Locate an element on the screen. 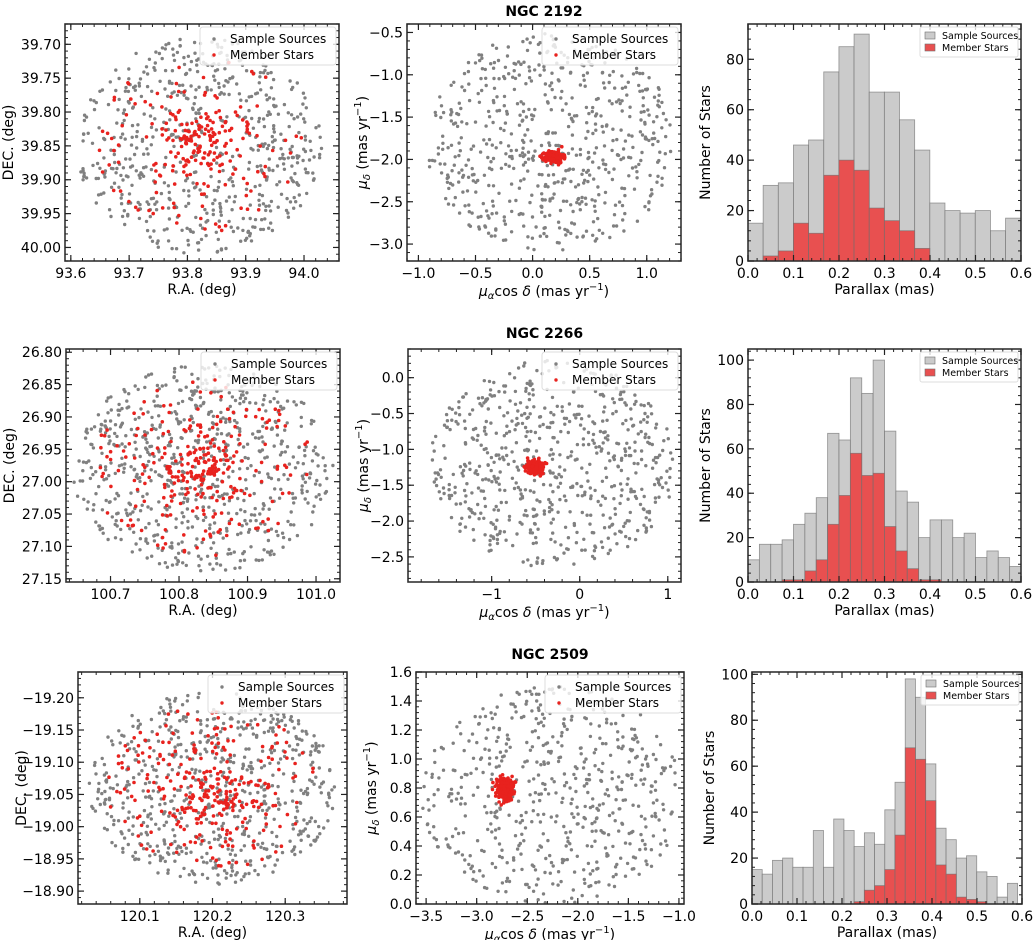  x-tick-label: 0.2 is located at coordinates (839, 595).